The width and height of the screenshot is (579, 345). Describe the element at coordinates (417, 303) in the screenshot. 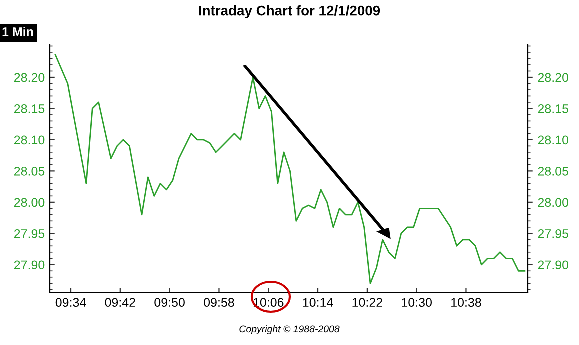

I see `x-tick-label: 10:30` at that location.